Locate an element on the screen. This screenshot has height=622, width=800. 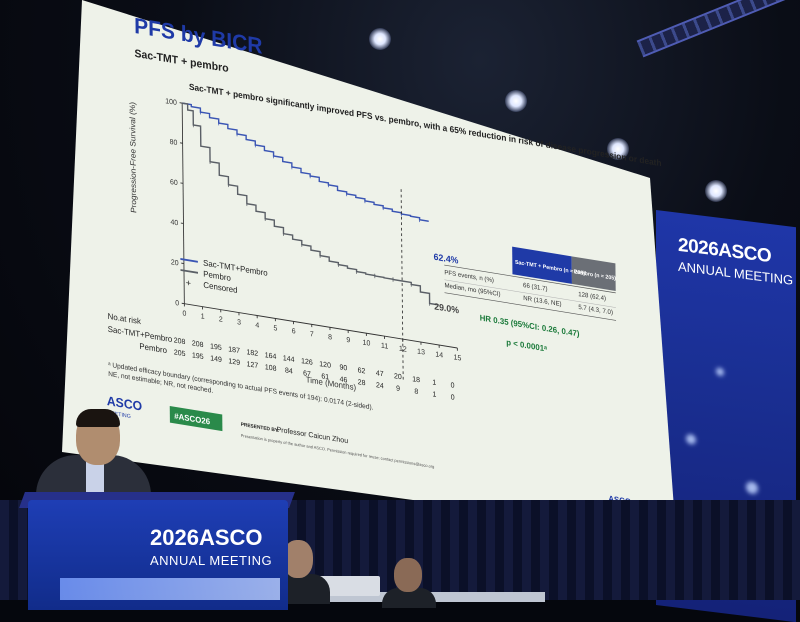
risk-value: 67 is located at coordinates (307, 373).